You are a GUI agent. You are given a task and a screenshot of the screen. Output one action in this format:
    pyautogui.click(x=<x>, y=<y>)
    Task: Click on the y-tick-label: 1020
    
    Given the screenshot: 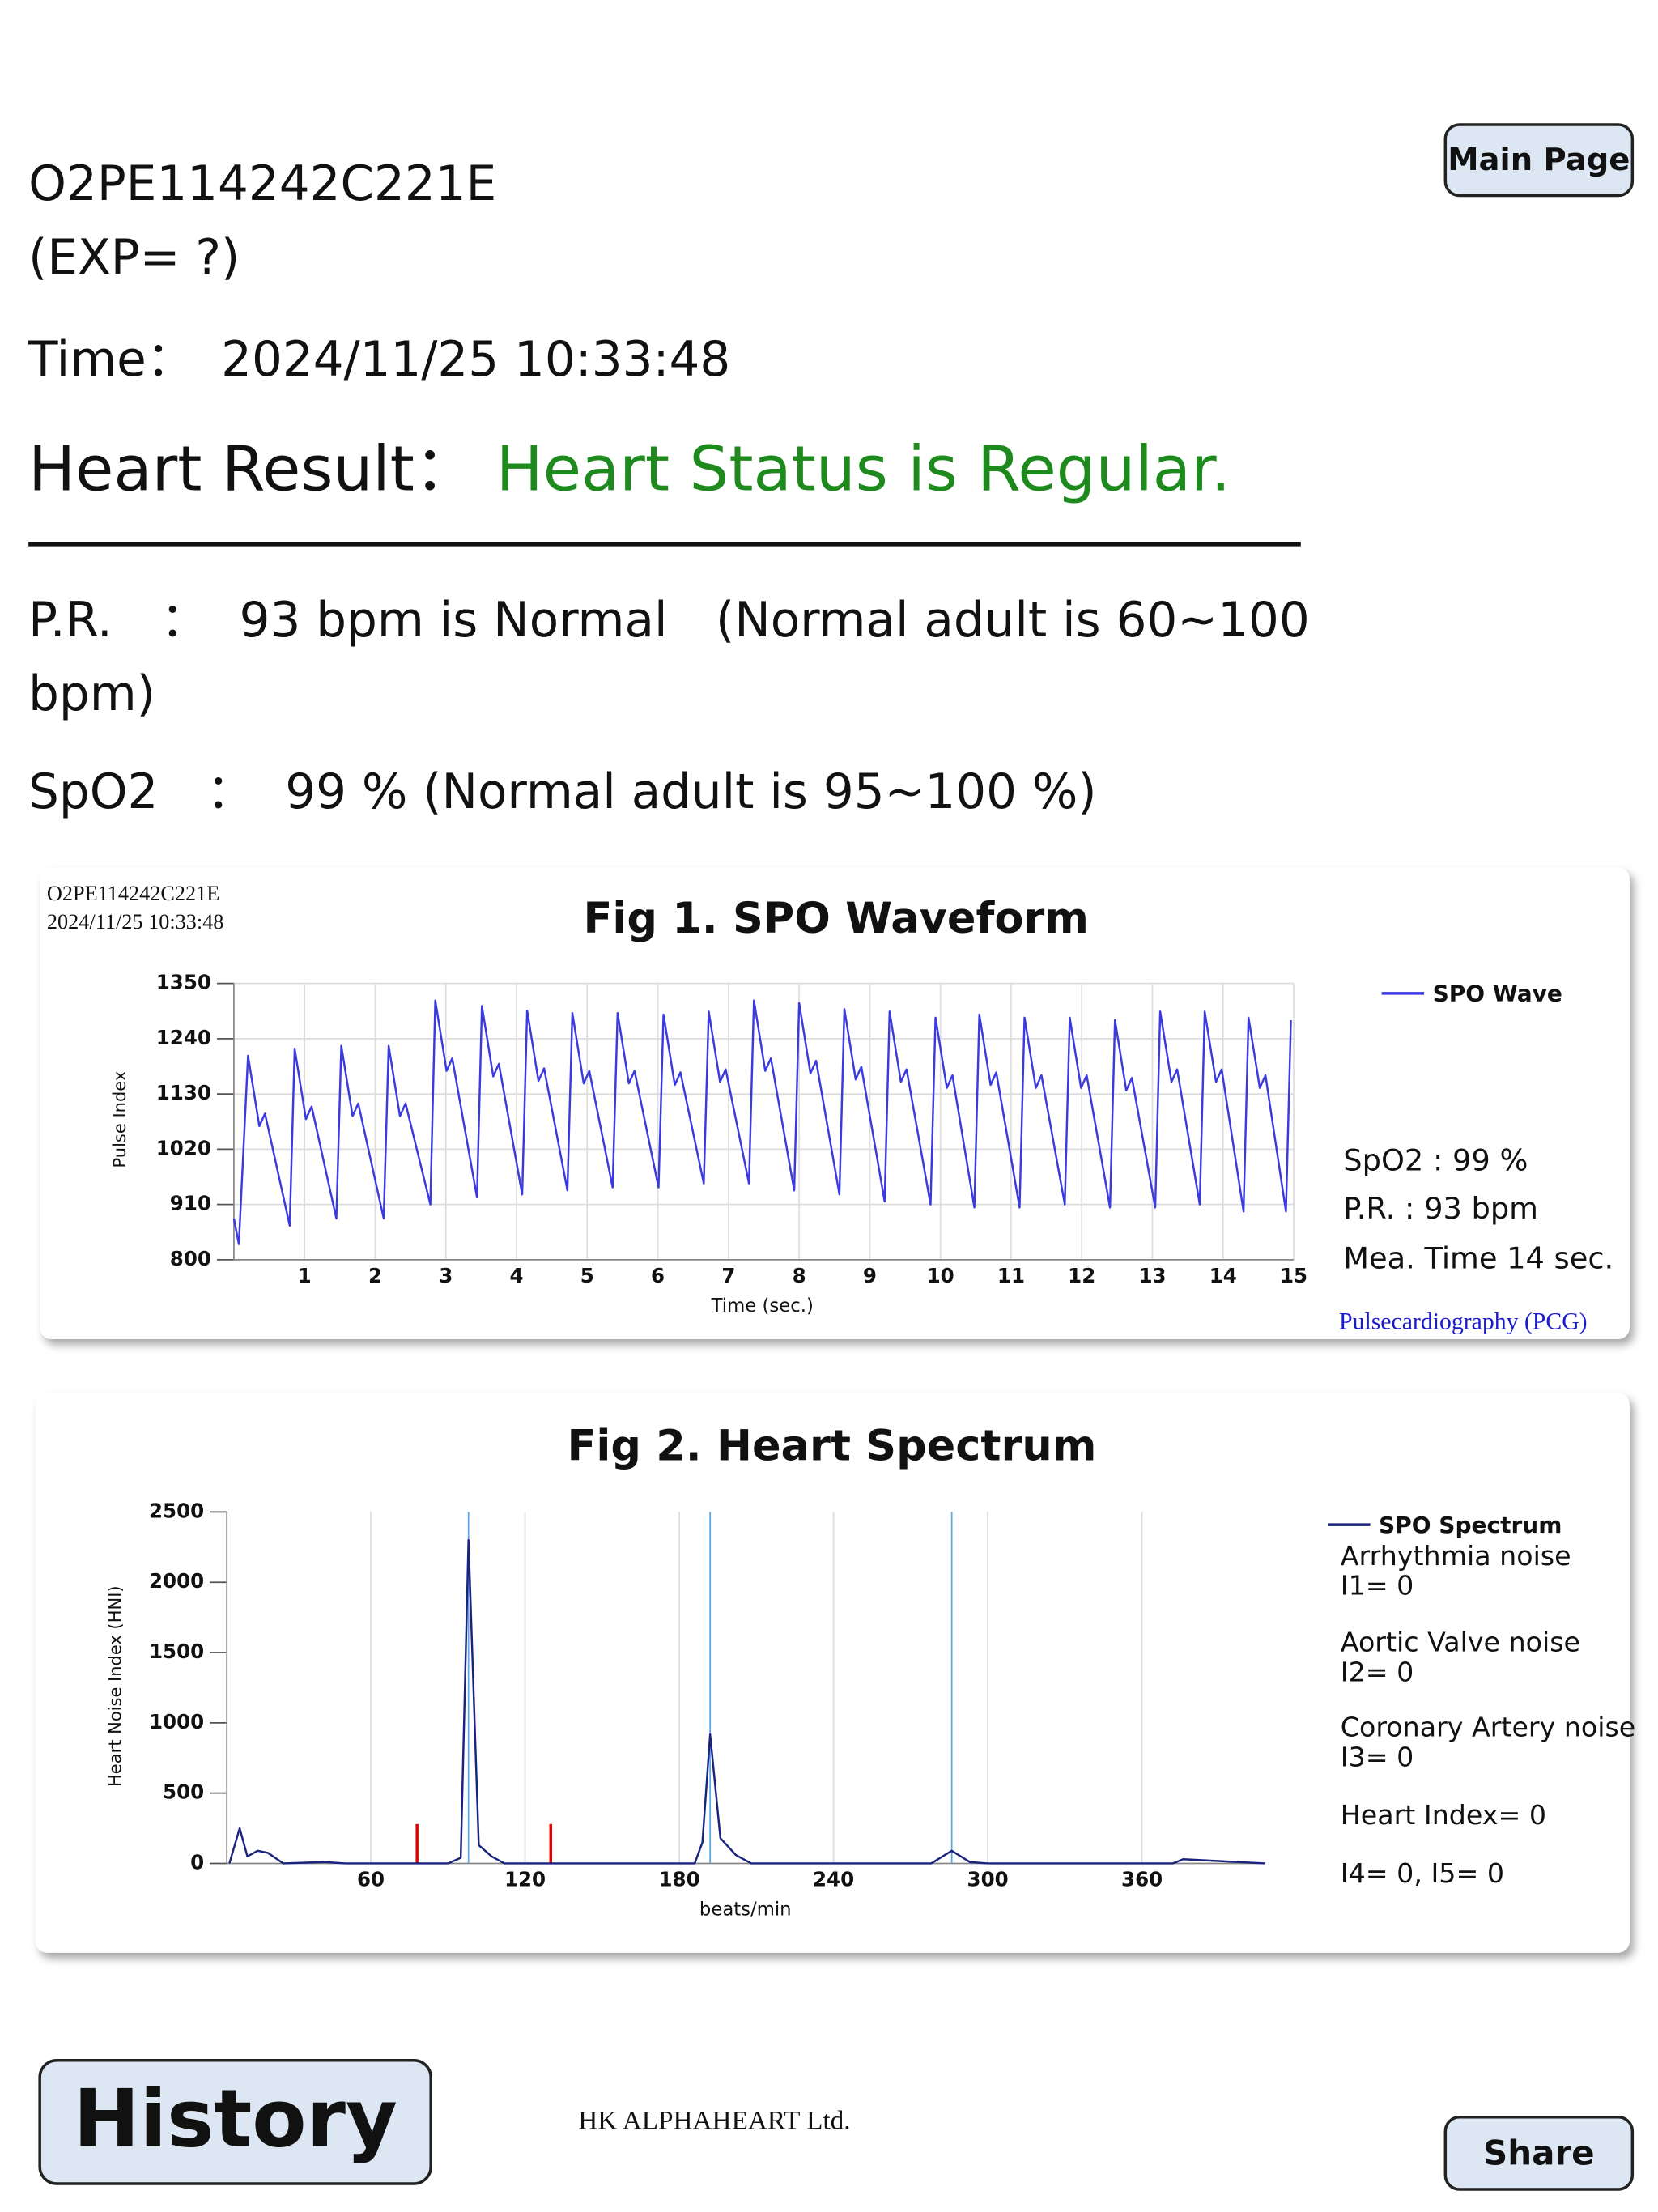 What is the action you would take?
    pyautogui.click(x=183, y=1147)
    